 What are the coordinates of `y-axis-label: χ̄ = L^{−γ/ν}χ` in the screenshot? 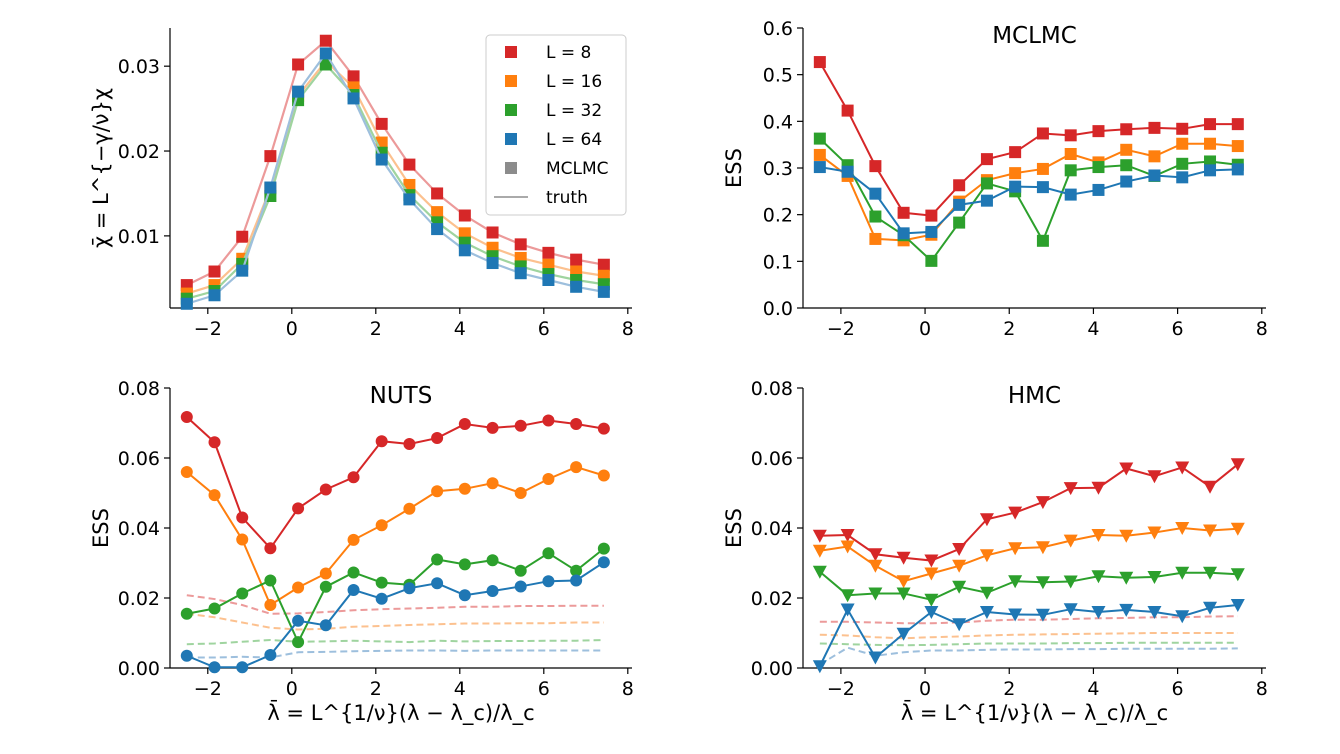 It's located at (101, 168).